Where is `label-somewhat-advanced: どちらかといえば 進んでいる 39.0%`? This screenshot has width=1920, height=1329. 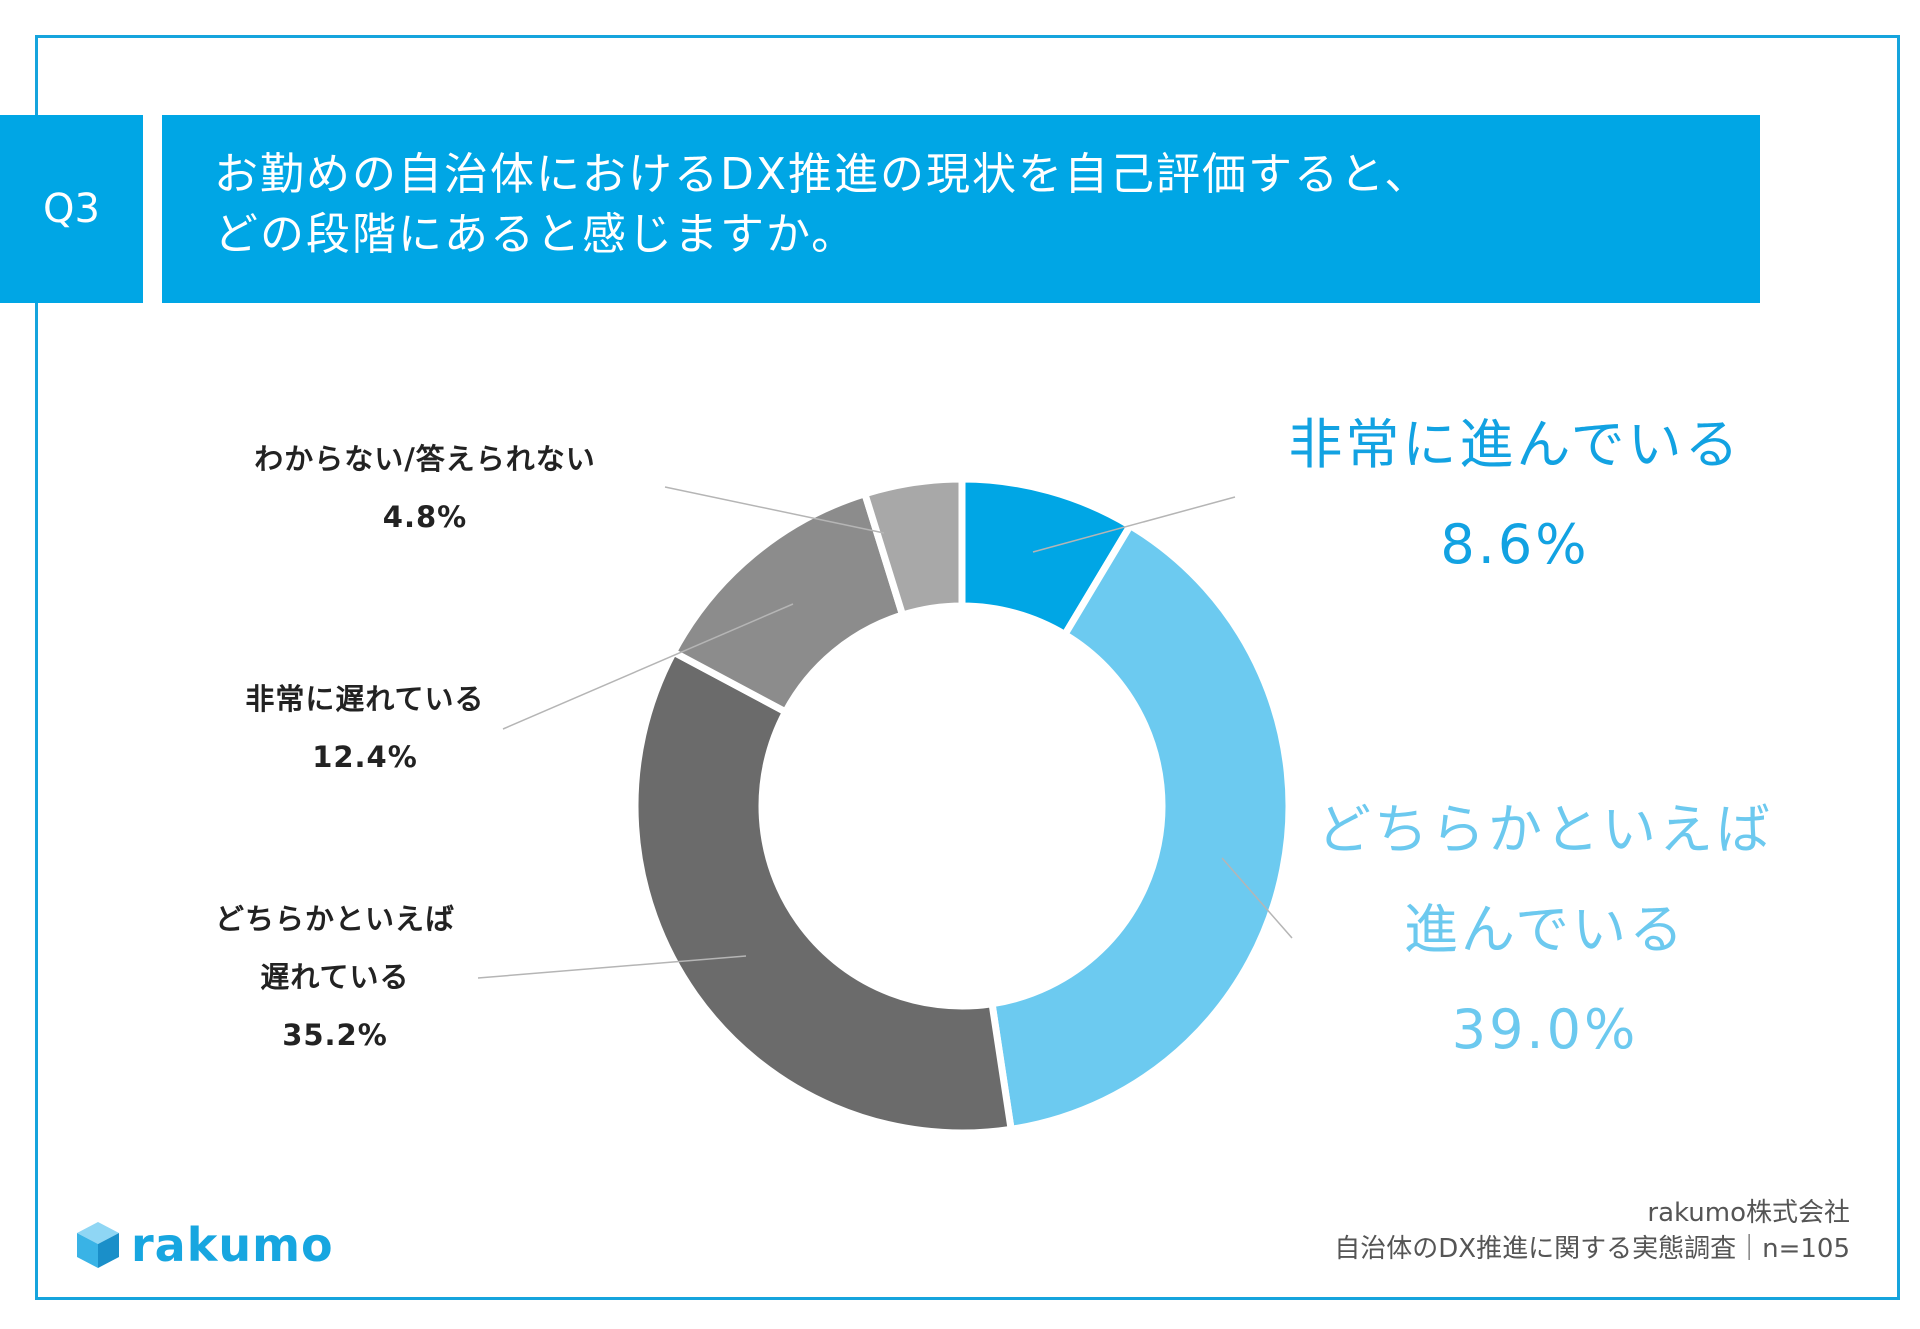
label-somewhat-advanced: どちらかといえば 進んでいる 39.0% is located at coordinates (1545, 930).